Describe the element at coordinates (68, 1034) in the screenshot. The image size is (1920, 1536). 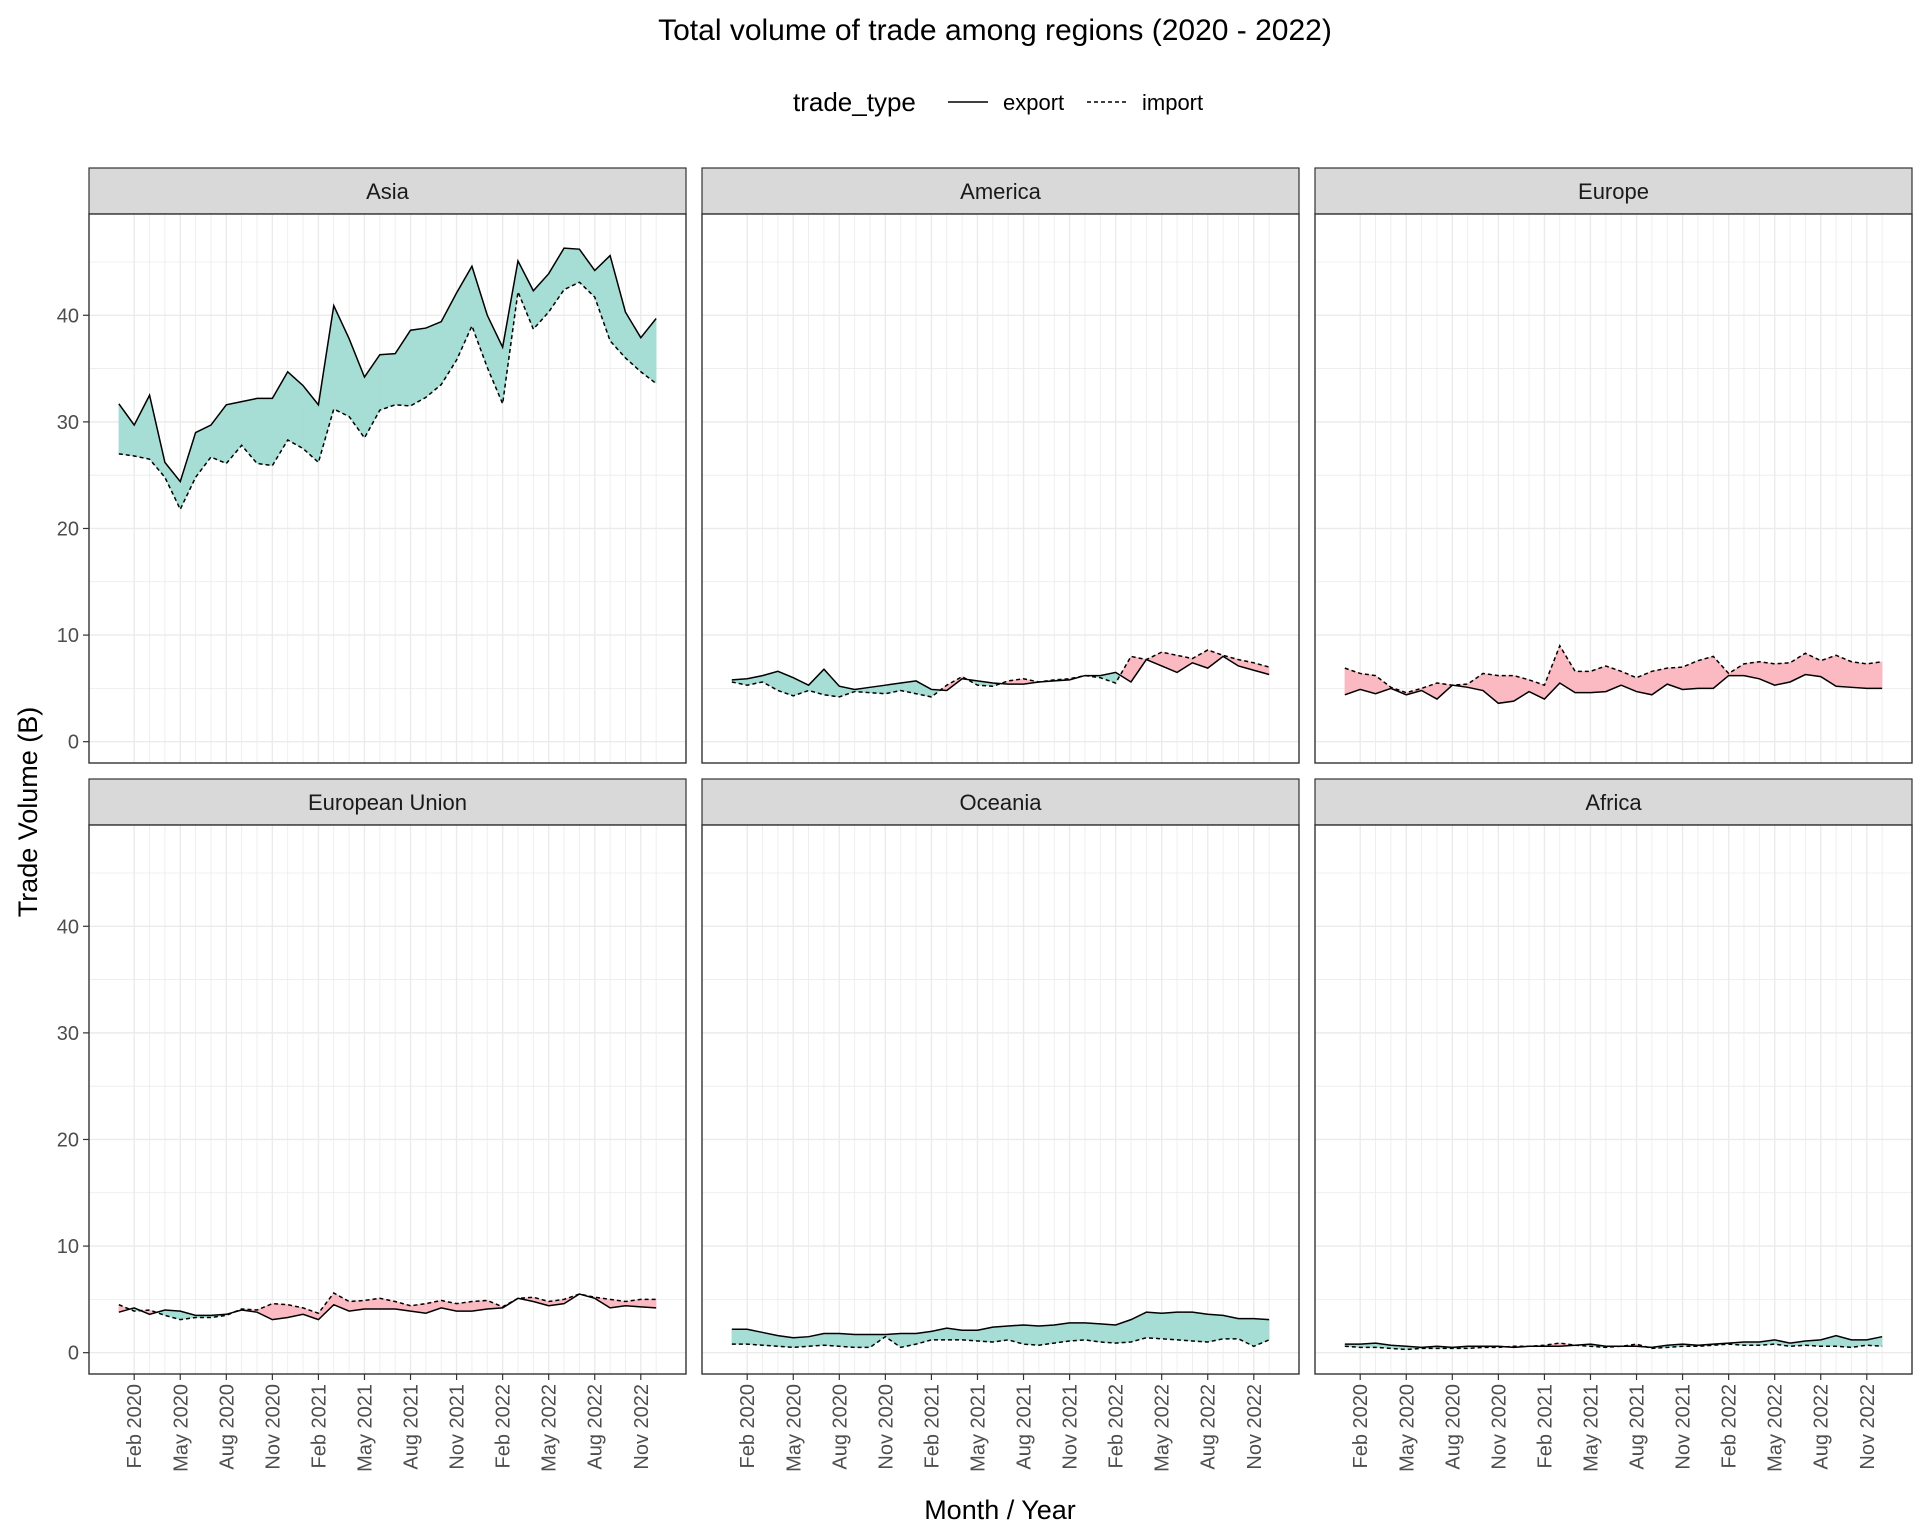
I see `facet-european-union-y-tick-label: 30` at that location.